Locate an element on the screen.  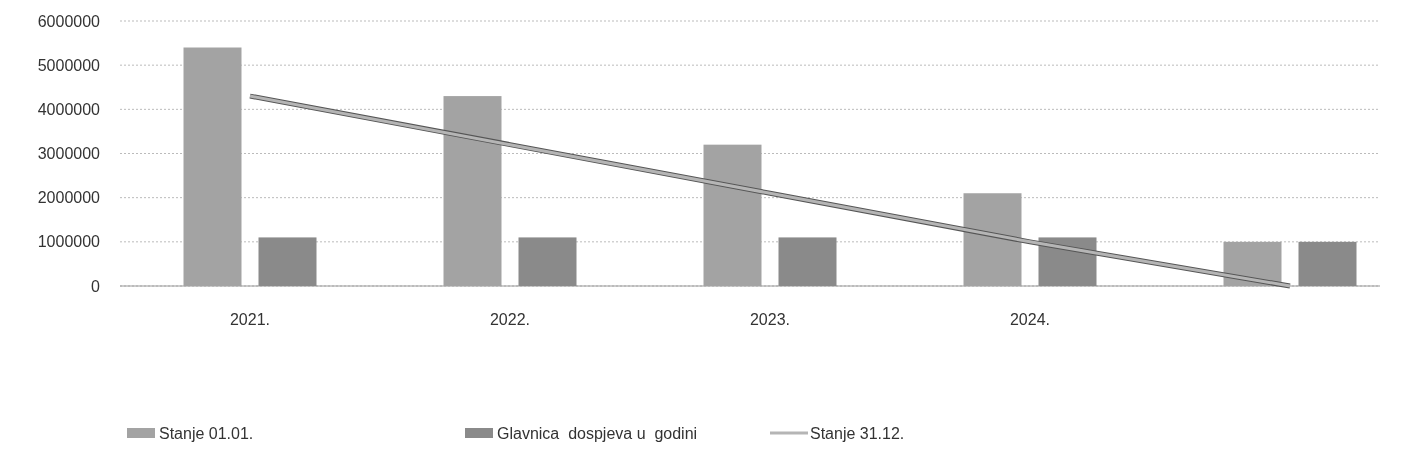
y-tick-label: 2000000 is located at coordinates (69, 198).